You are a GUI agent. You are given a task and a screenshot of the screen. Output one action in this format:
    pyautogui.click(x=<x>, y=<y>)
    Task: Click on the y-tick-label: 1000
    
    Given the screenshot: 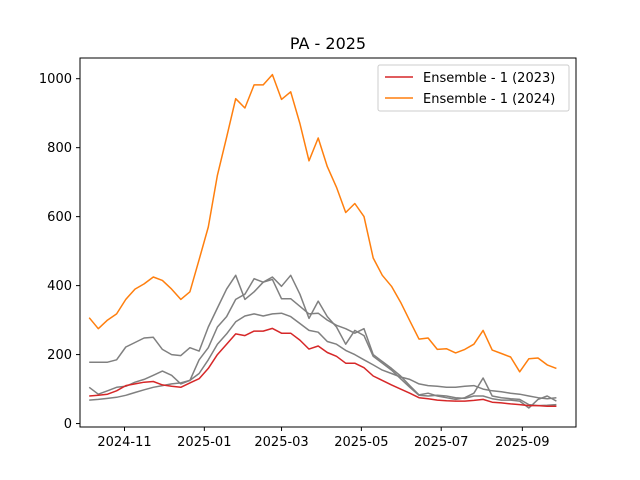 What is the action you would take?
    pyautogui.click(x=55, y=79)
    